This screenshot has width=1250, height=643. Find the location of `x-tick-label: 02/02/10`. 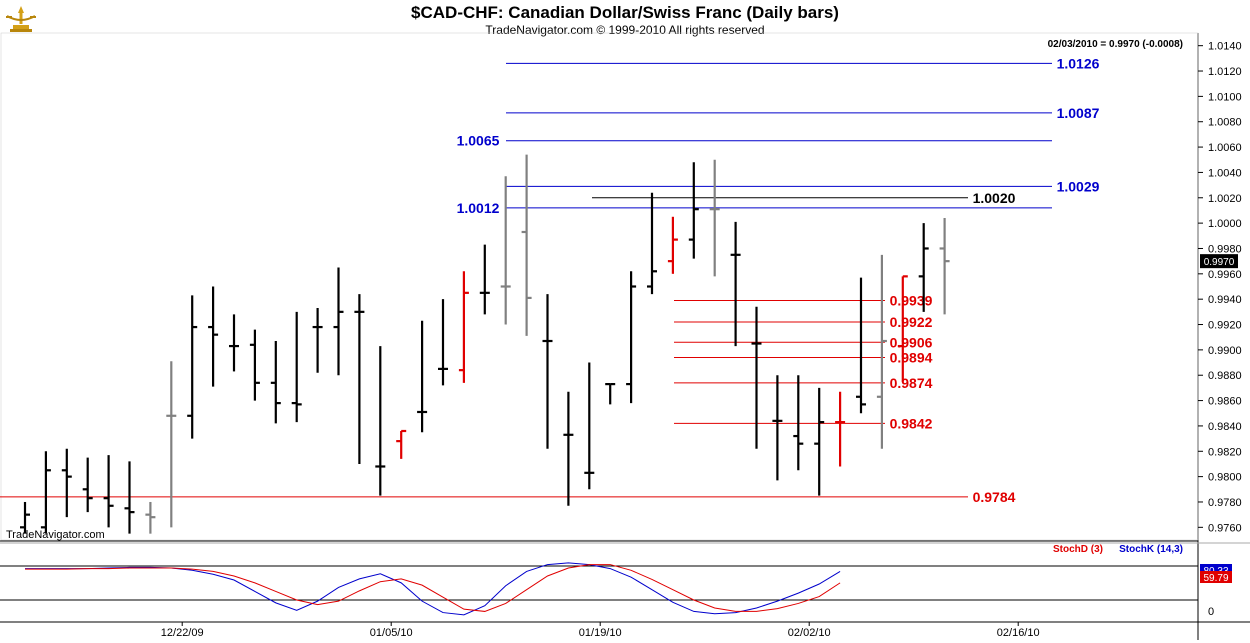

x-tick-label: 02/02/10 is located at coordinates (809, 633).